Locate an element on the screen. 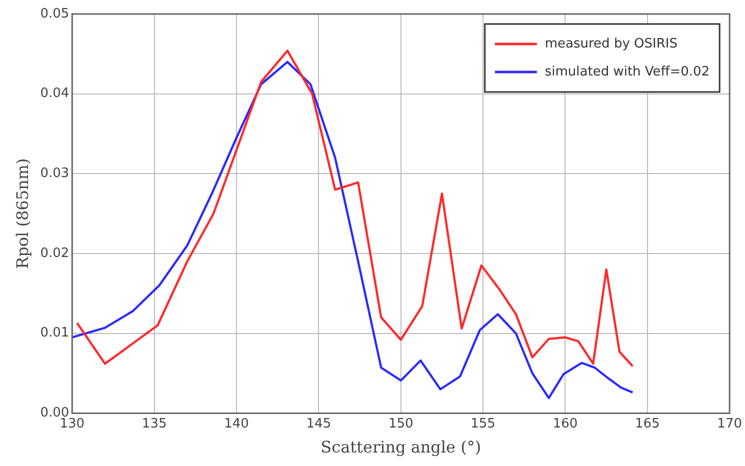 This screenshot has height=466, width=745. legend-label: simulated with Veff=0.02 is located at coordinates (627, 72).